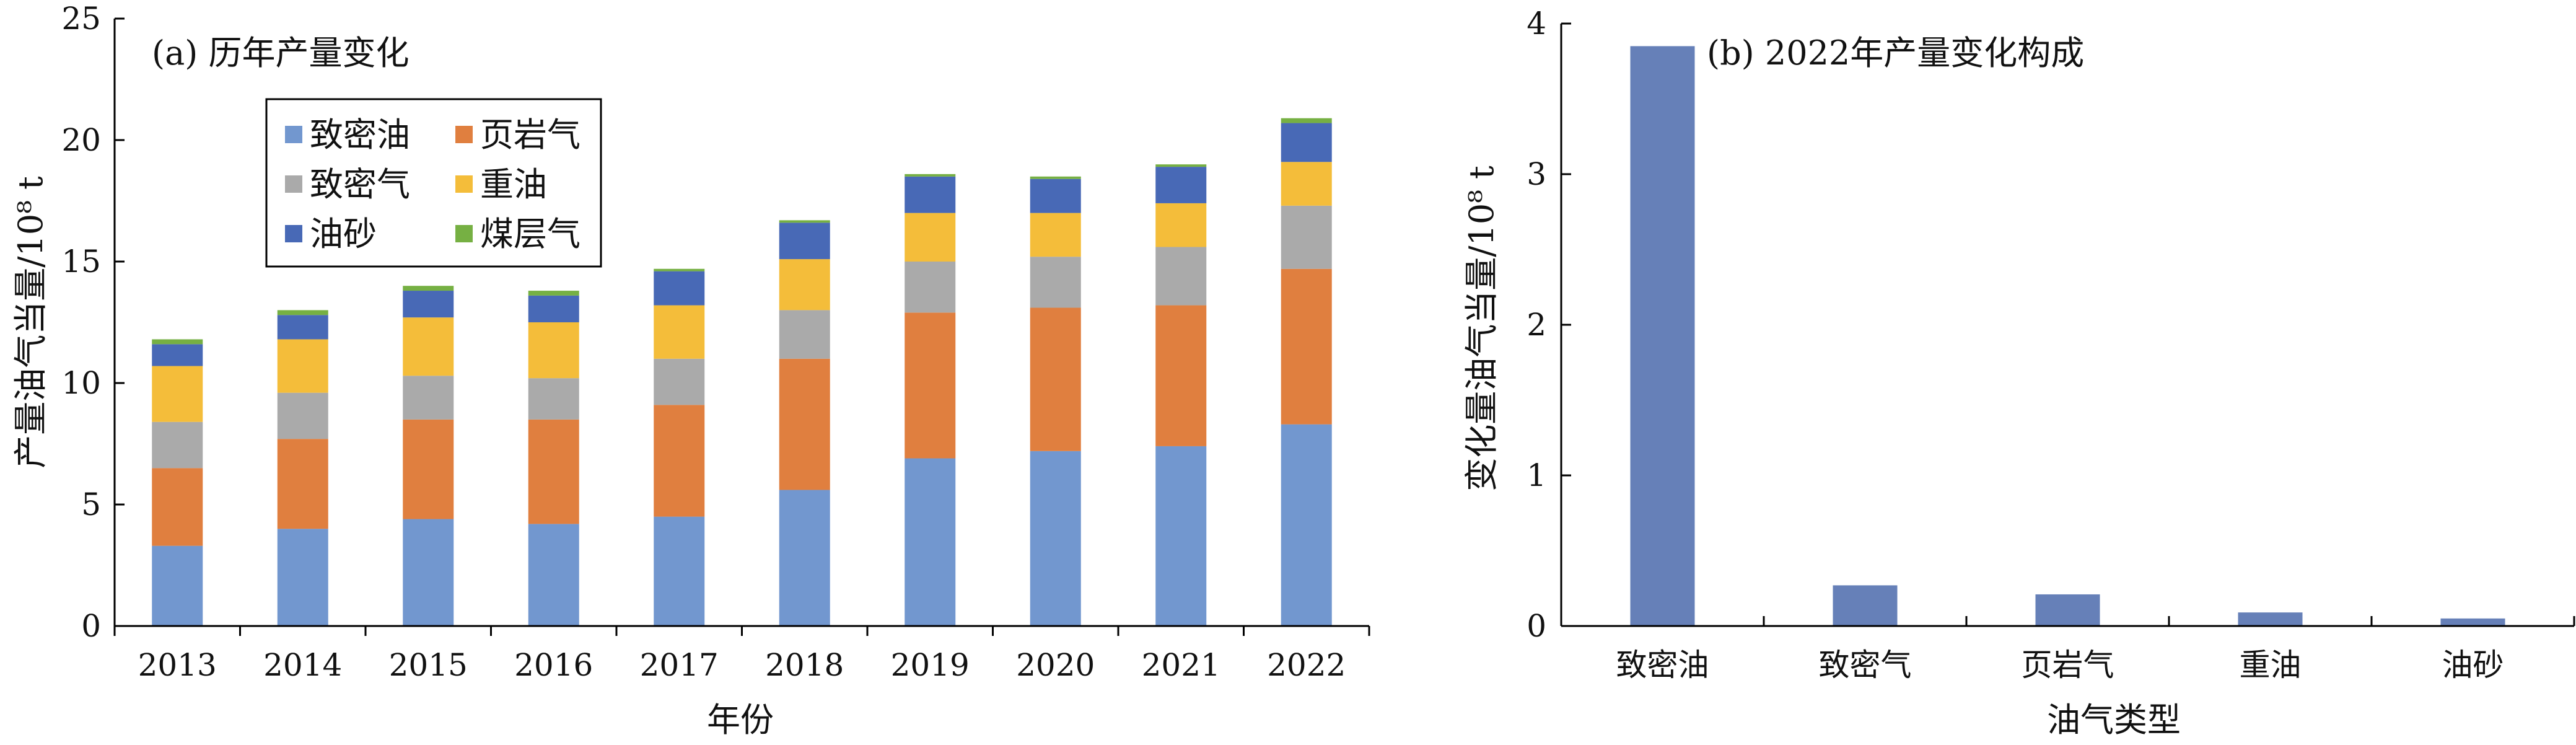 The height and width of the screenshot is (745, 2576). What do you see at coordinates (1536, 174) in the screenshot?
I see `y-tick-label: 3` at bounding box center [1536, 174].